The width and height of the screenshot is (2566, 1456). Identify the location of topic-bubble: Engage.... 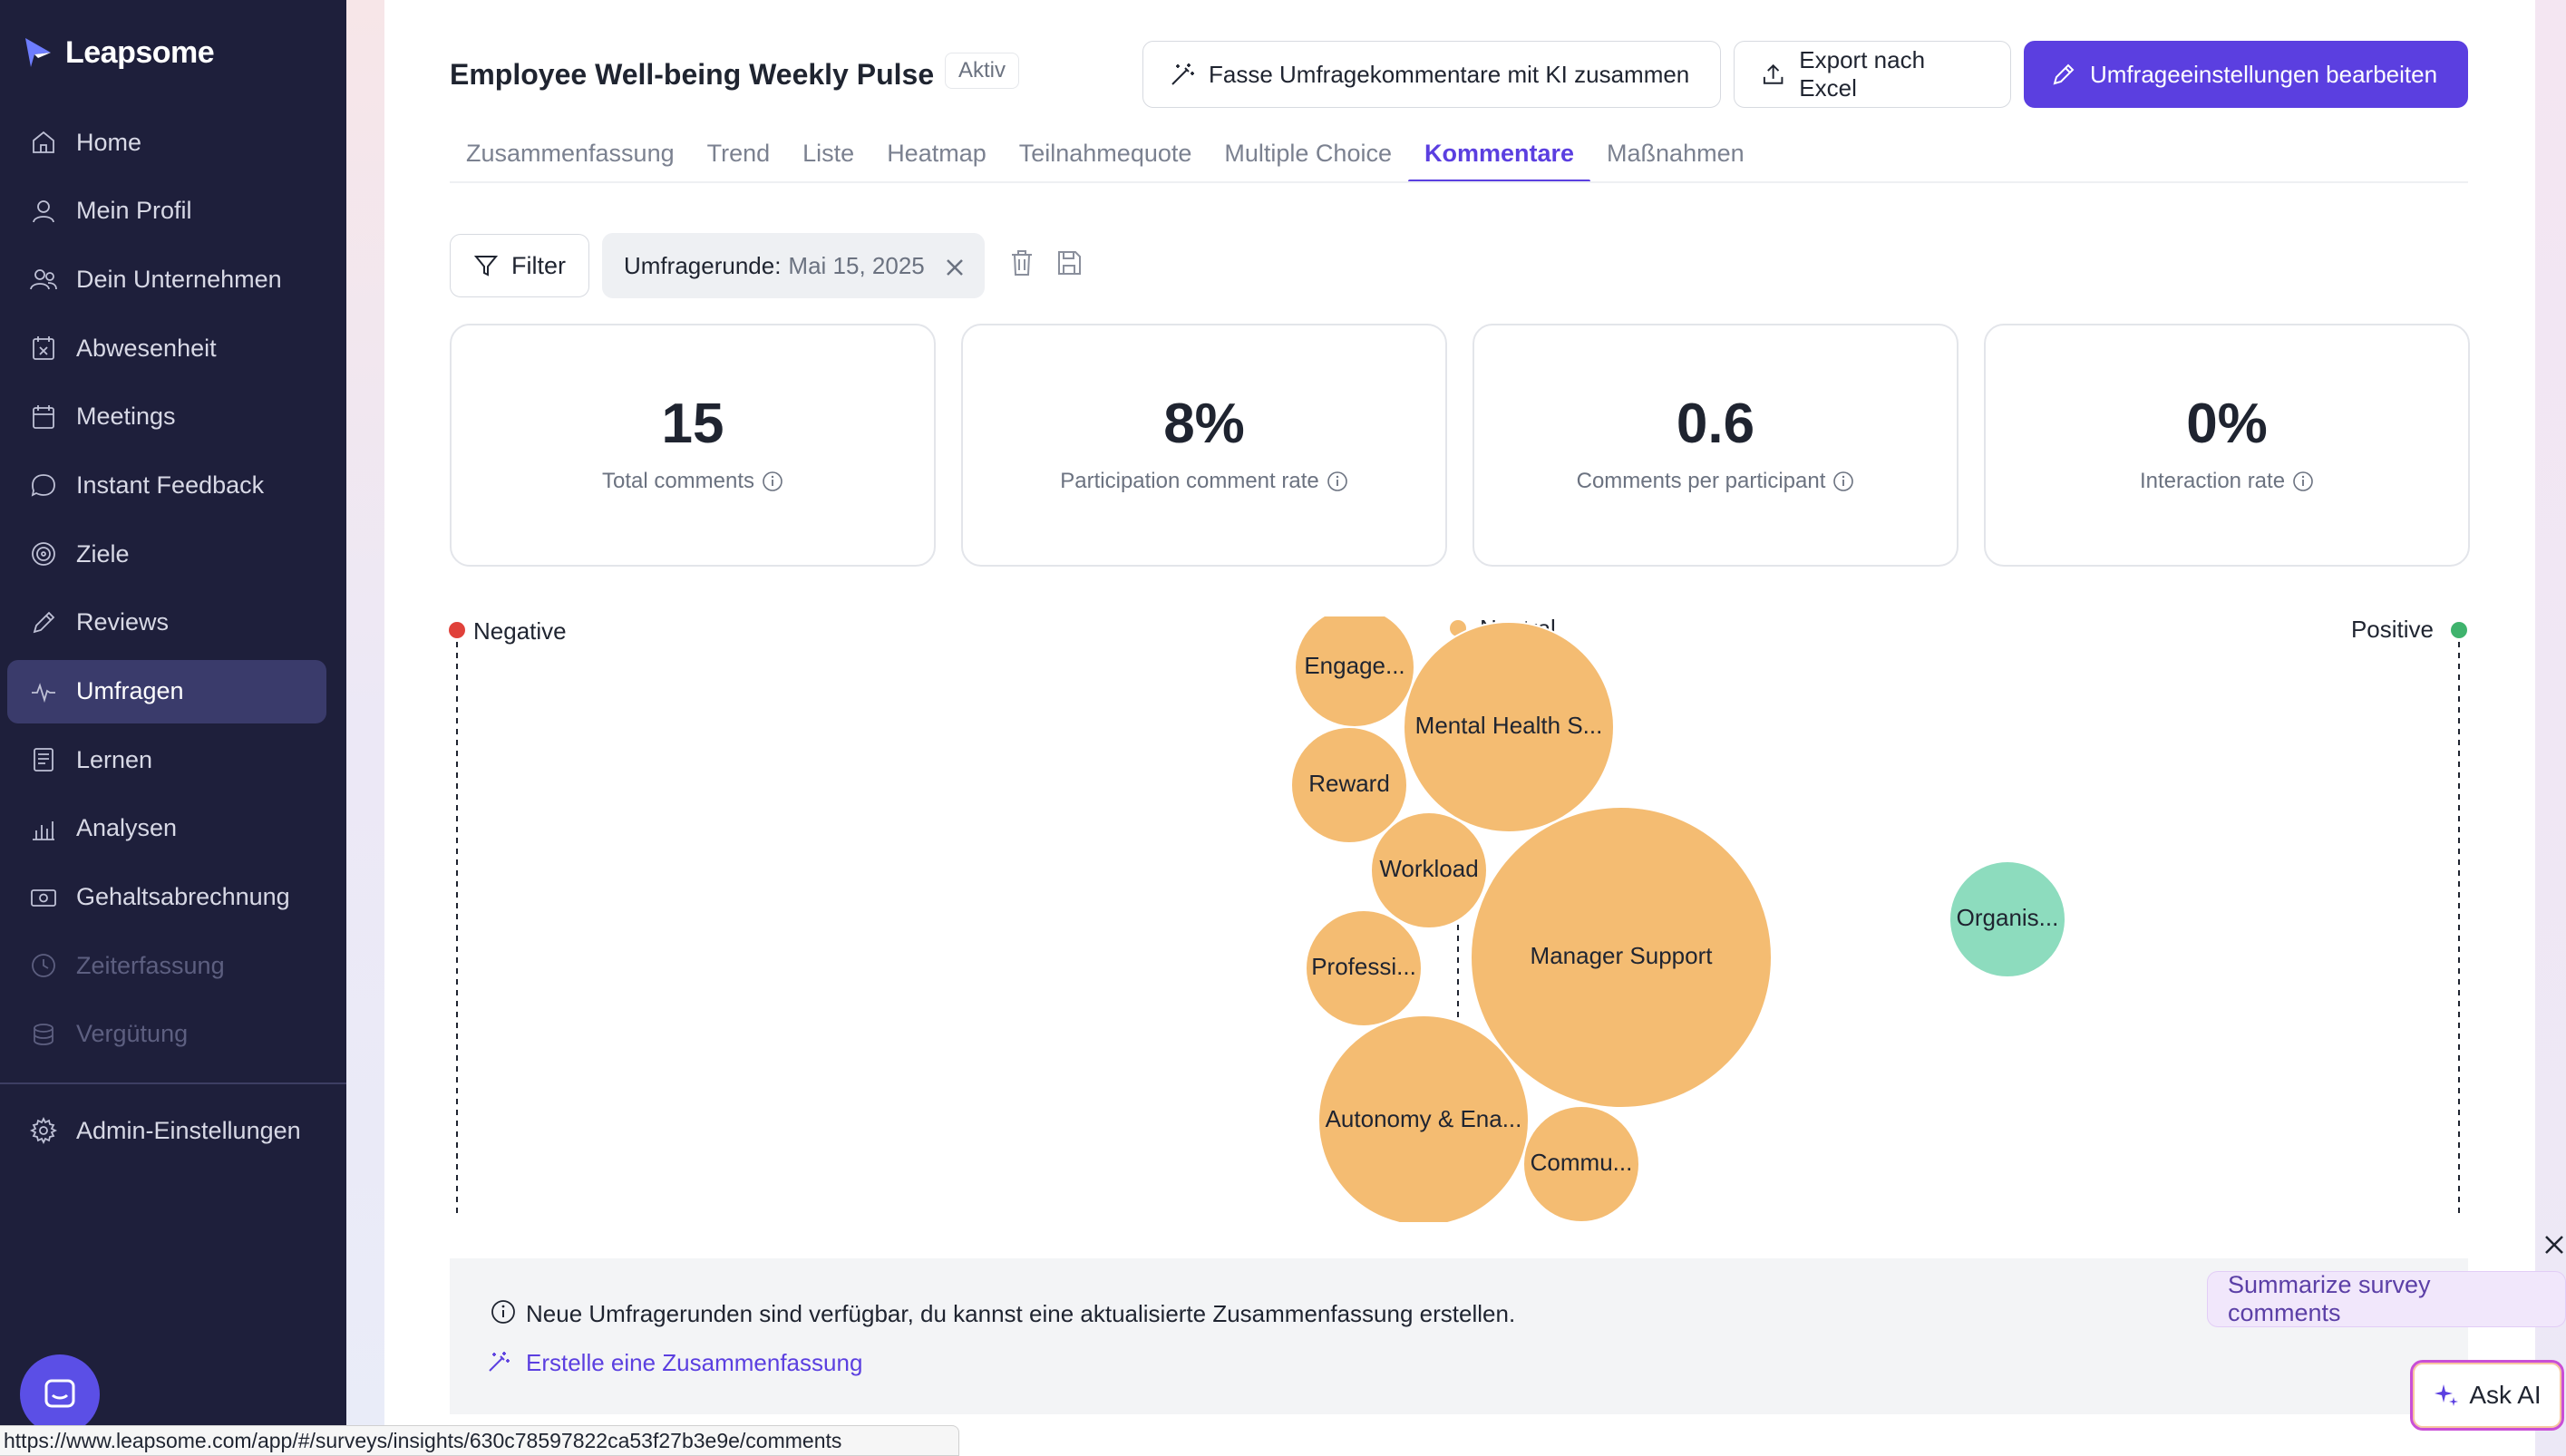
(1355, 667).